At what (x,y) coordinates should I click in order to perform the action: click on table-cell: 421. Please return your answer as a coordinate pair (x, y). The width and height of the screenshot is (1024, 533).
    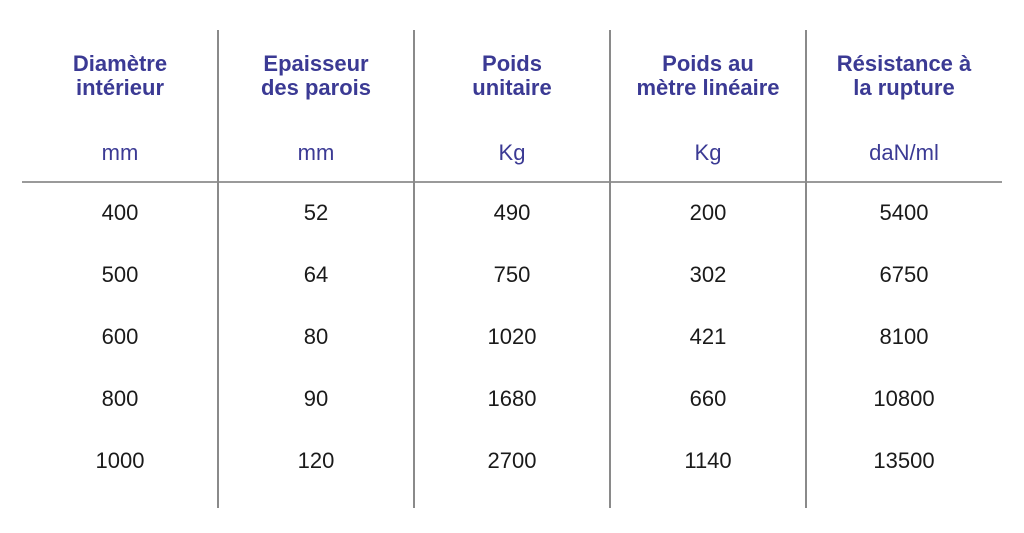
    Looking at the image, I should click on (708, 336).